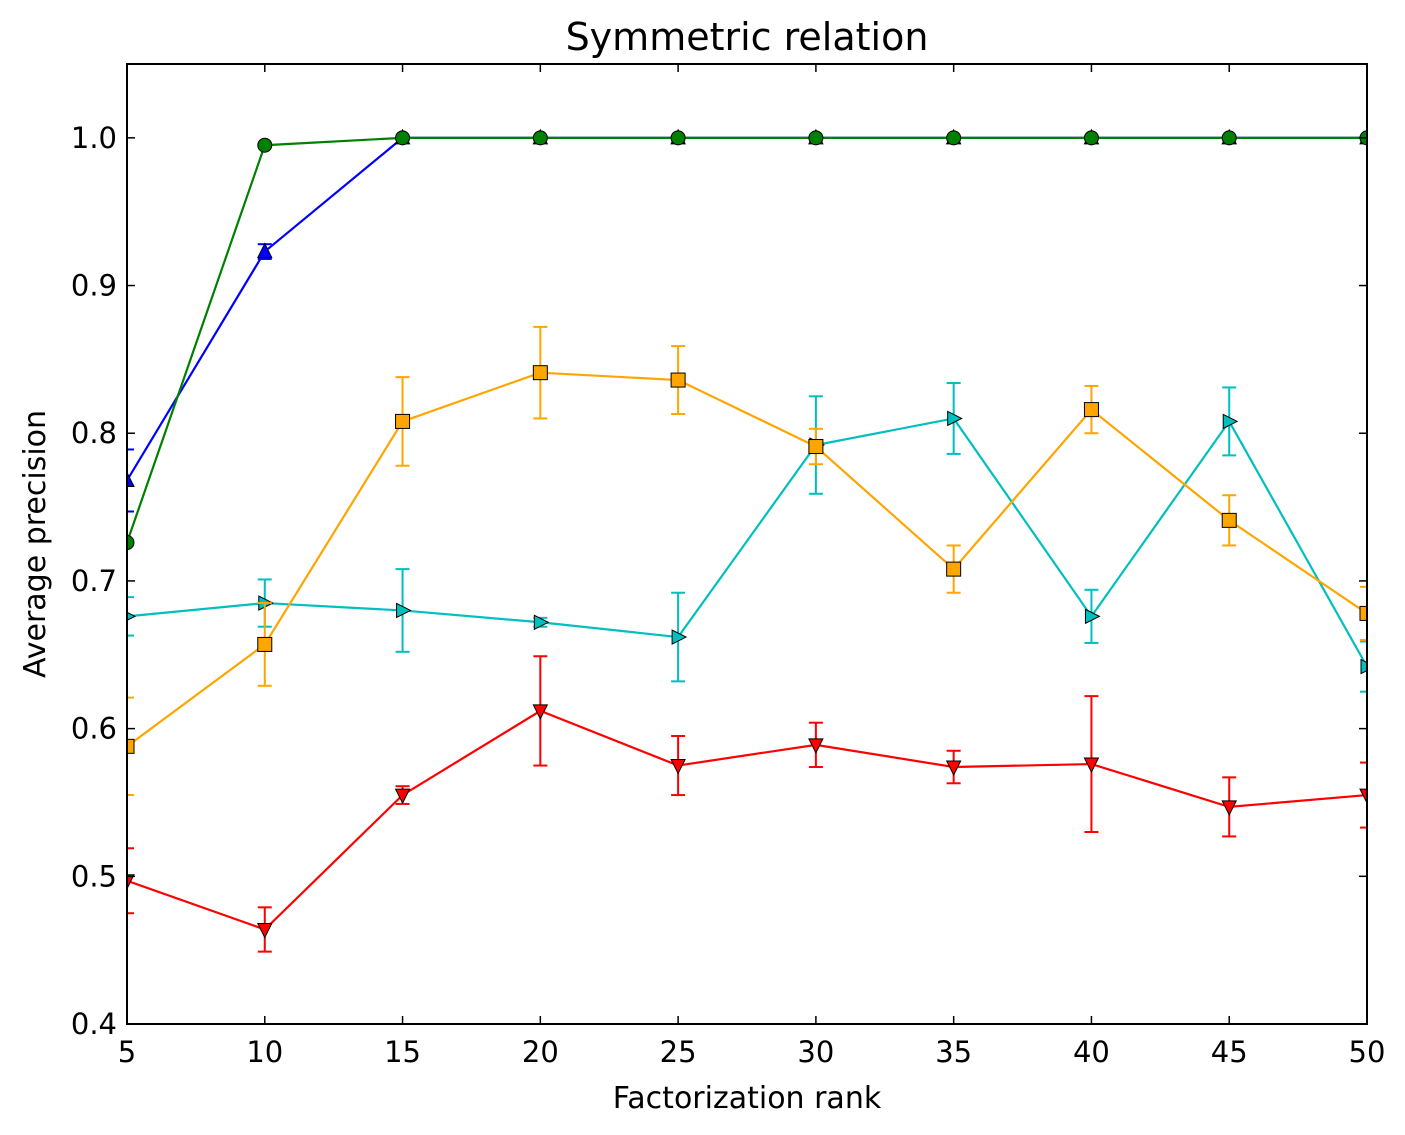 This screenshot has height=1135, width=1405. What do you see at coordinates (94, 1024) in the screenshot?
I see `y-tick-label: 0.4` at bounding box center [94, 1024].